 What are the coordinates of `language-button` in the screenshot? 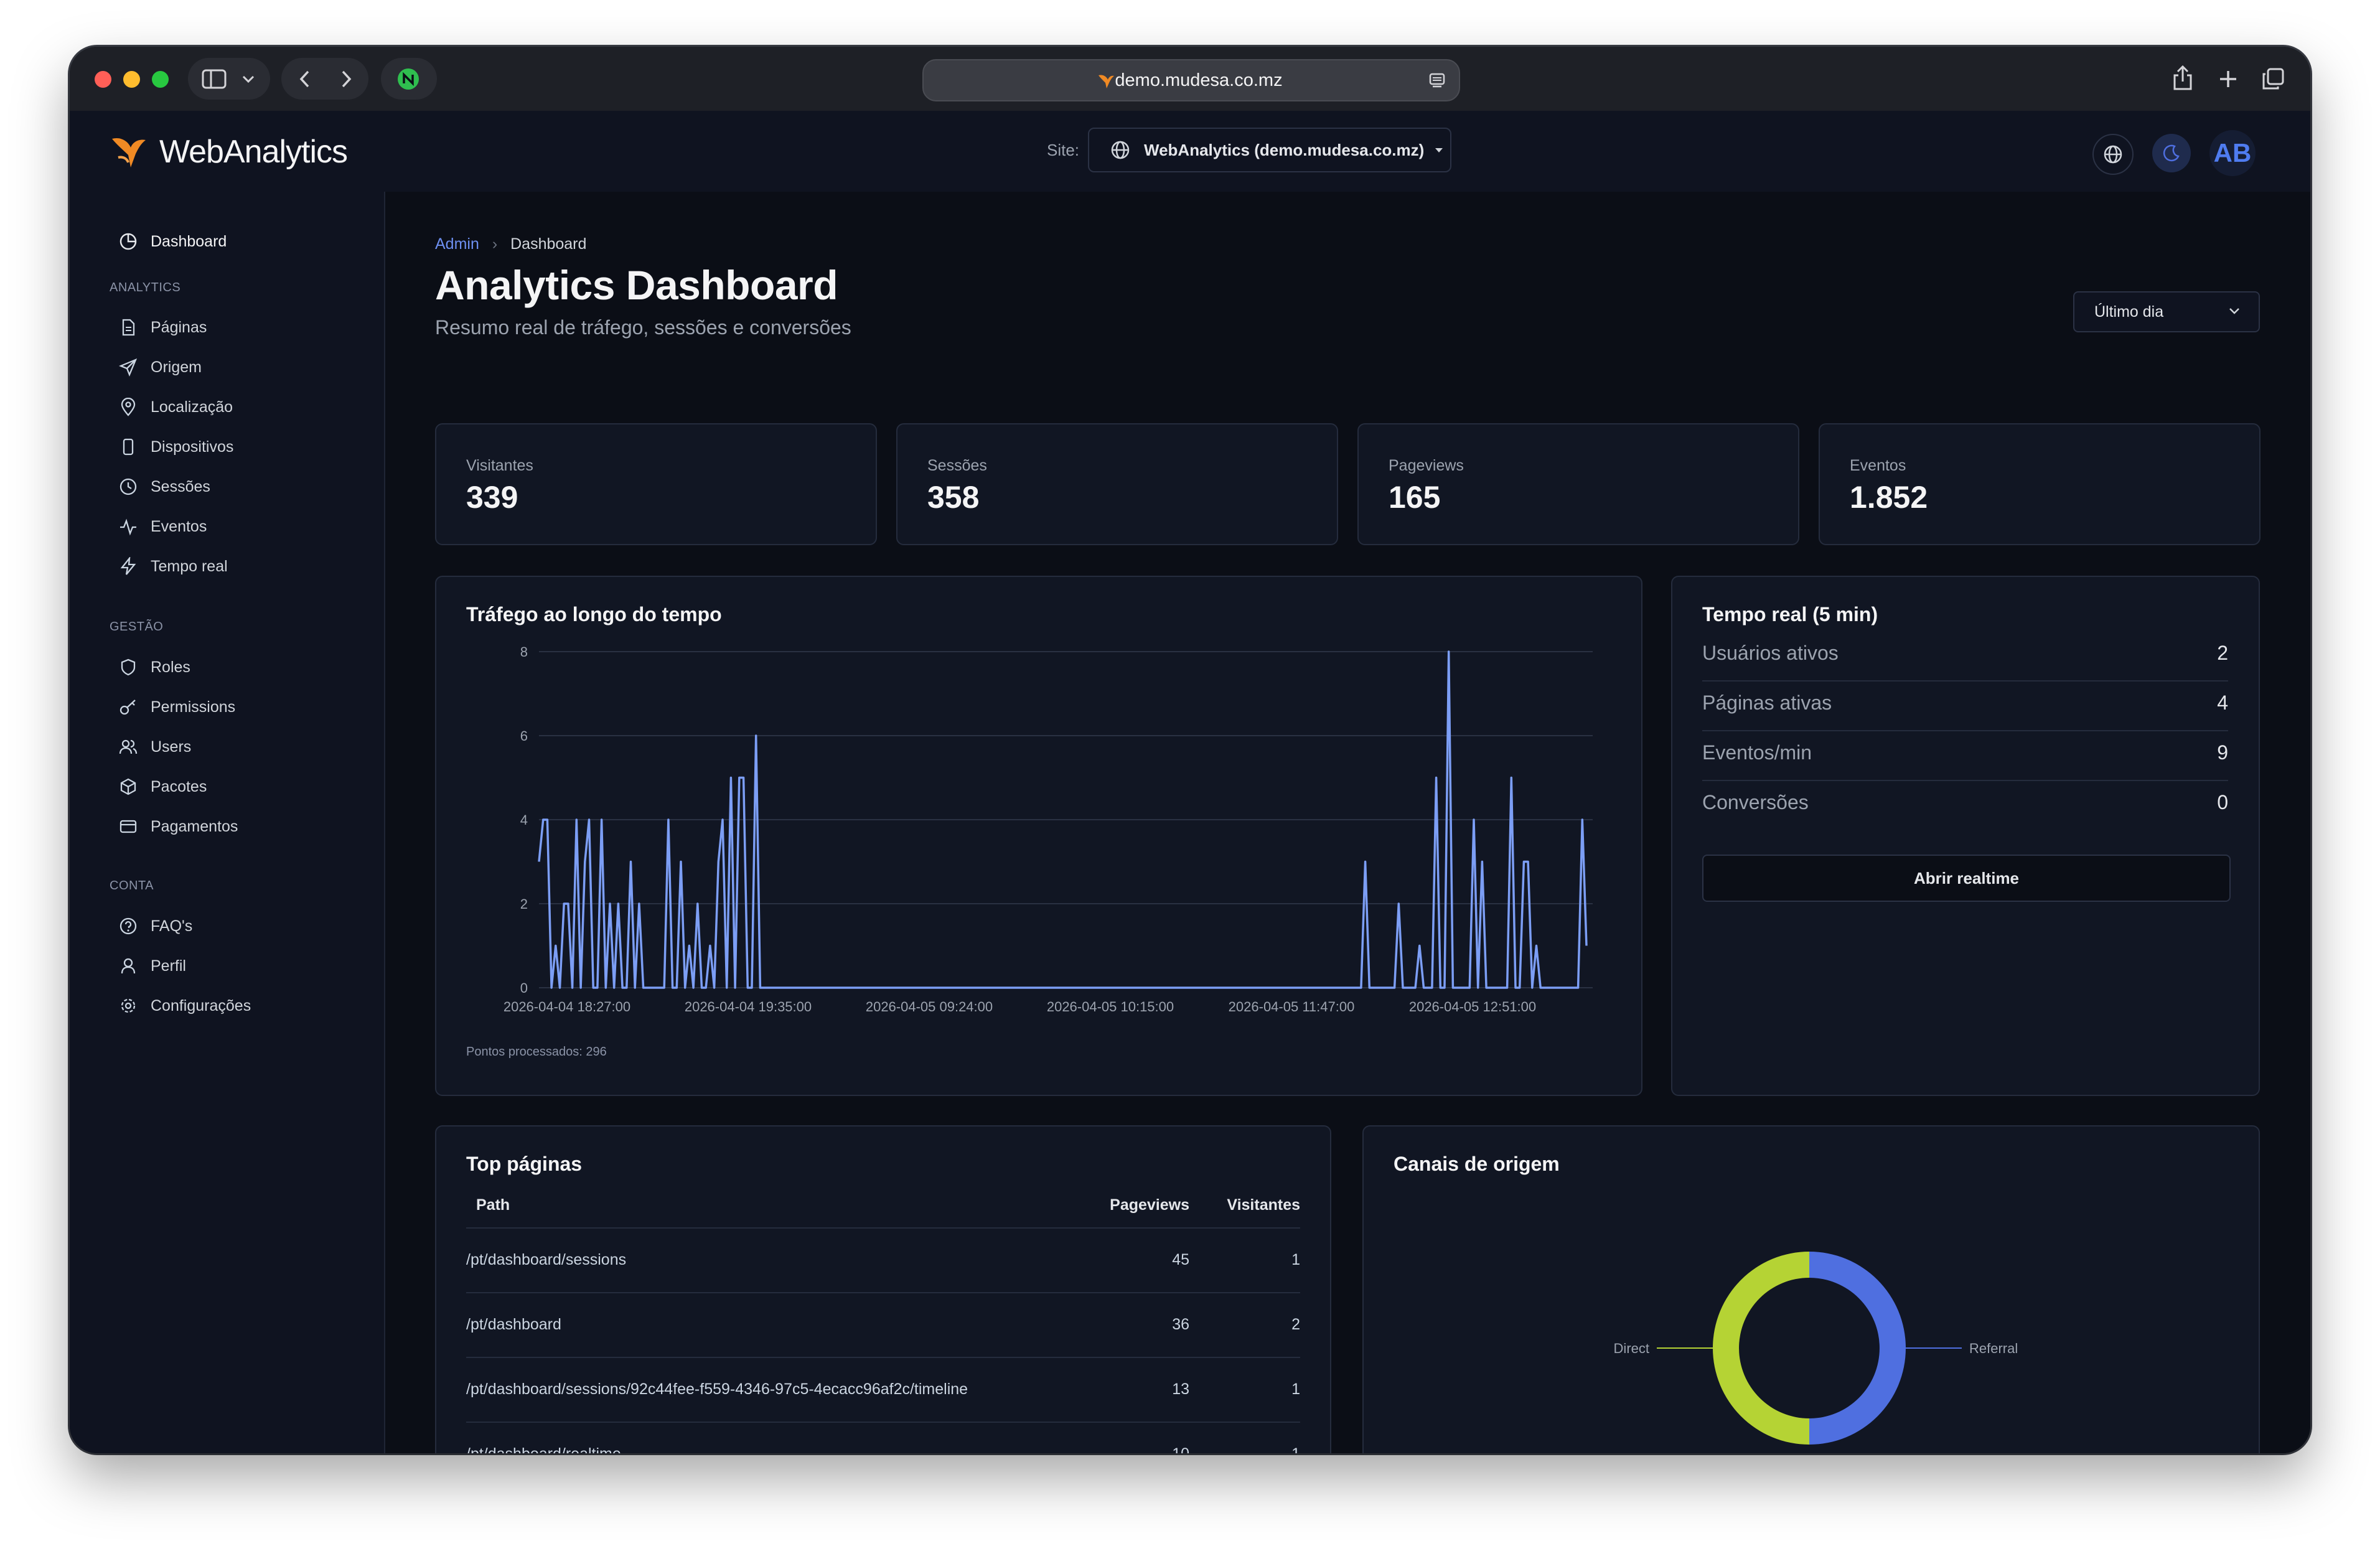 It's located at (2113, 154).